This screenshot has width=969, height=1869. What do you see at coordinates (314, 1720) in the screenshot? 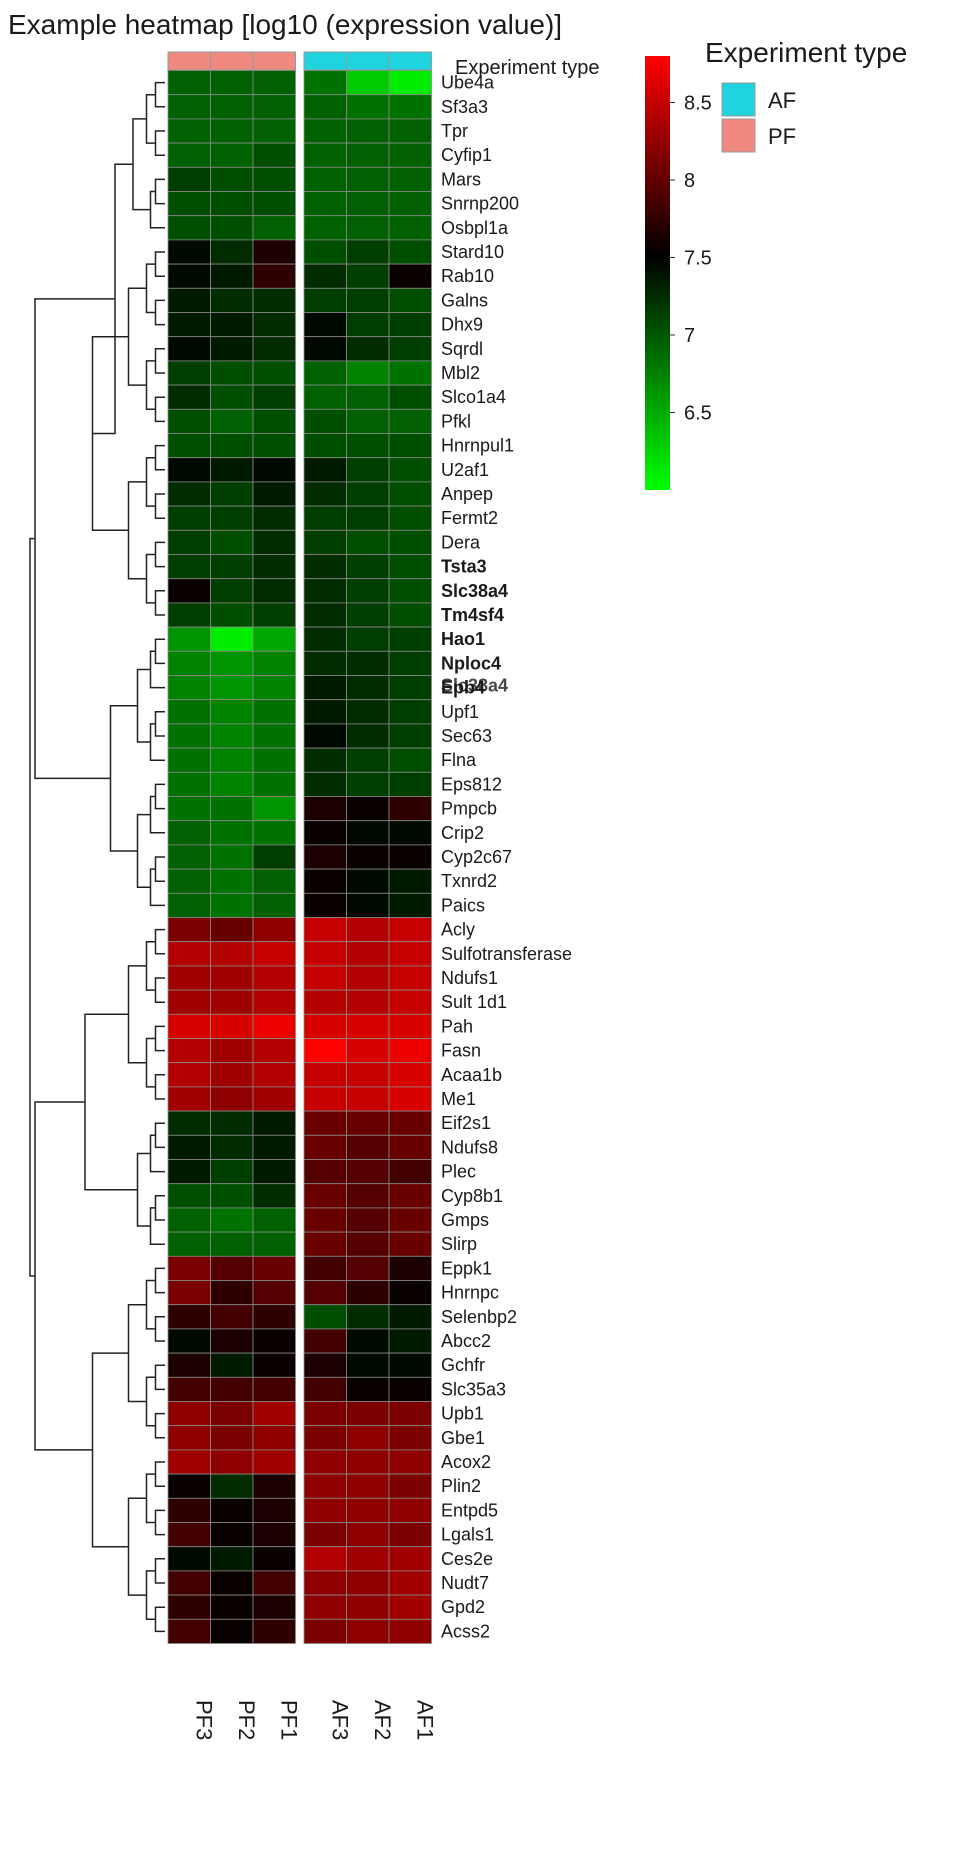
I see `column-labels: PF3 PF2 PF1 AF3 AF2 AF1` at bounding box center [314, 1720].